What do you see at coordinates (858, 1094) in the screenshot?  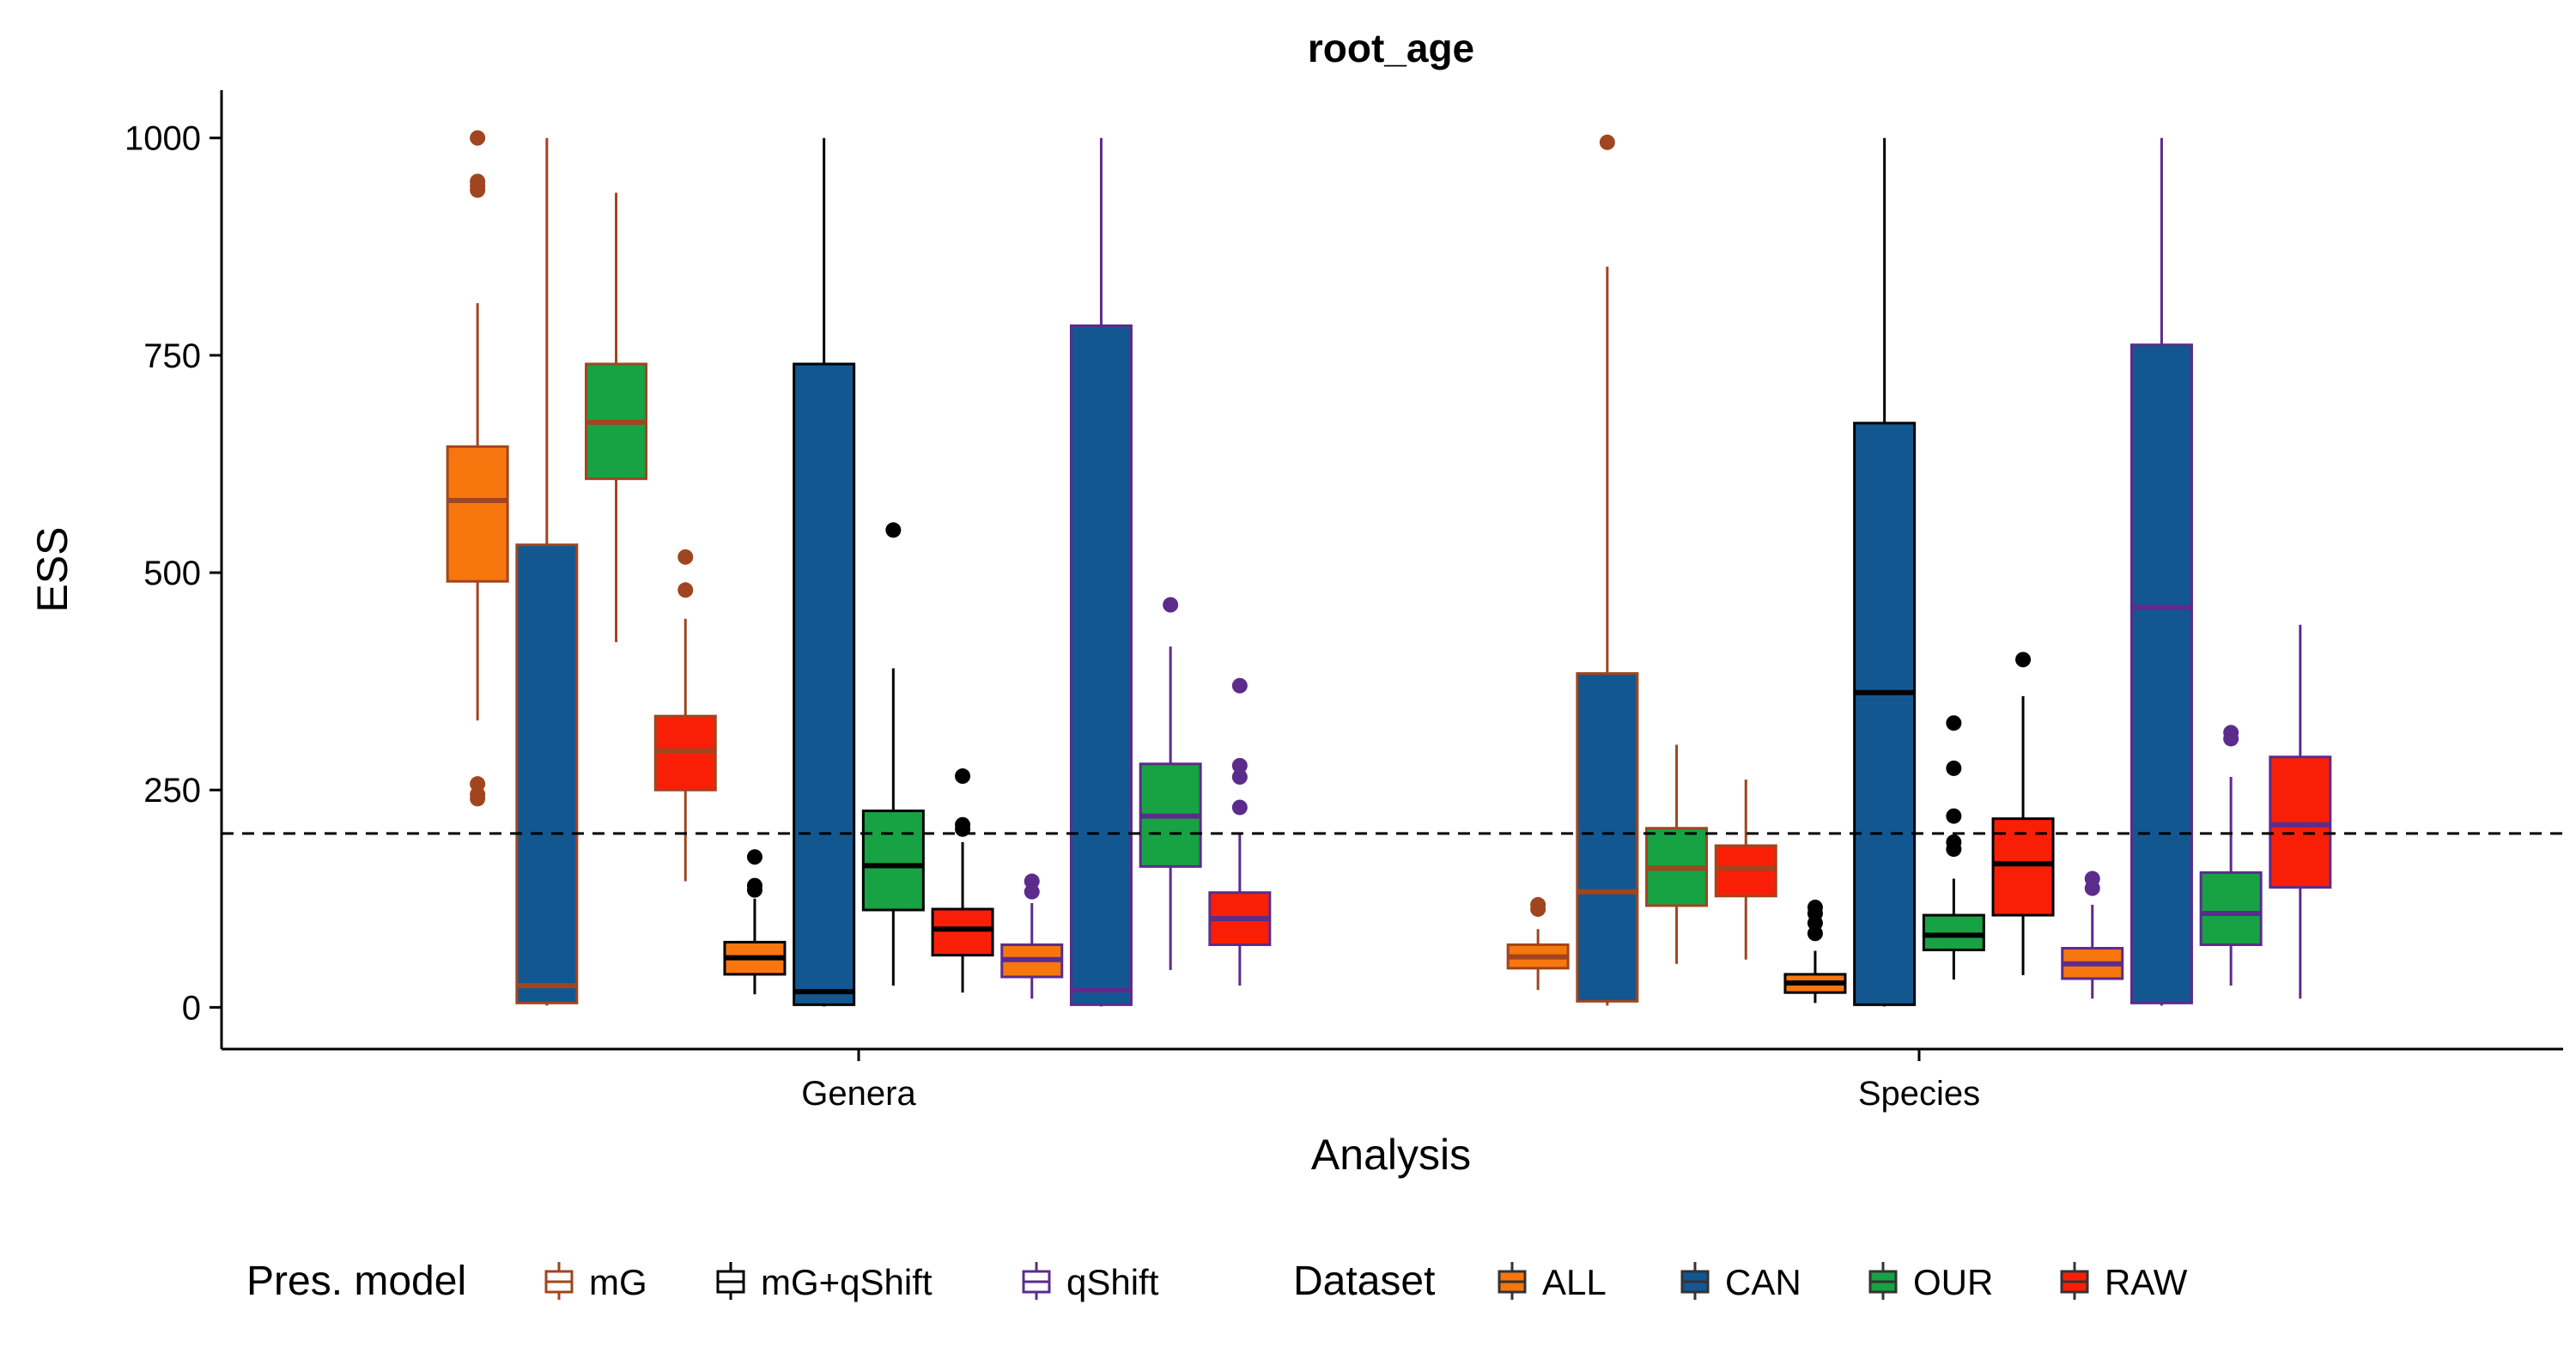 I see `x-tick-label: Genera` at bounding box center [858, 1094].